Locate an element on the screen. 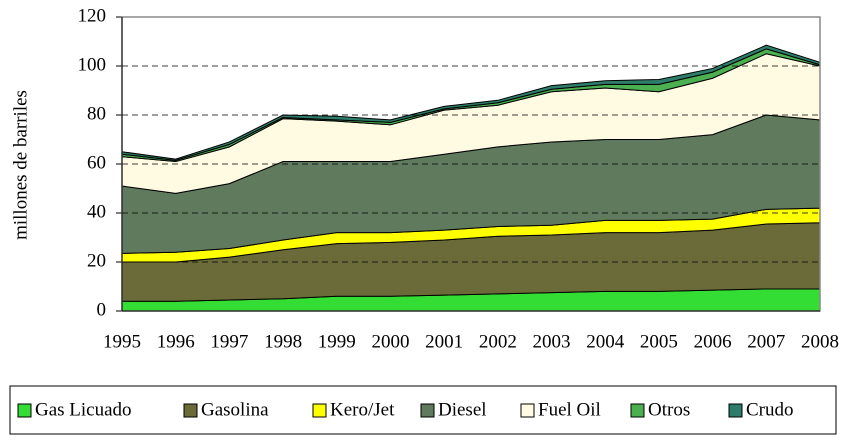  y-tick-label: 60 is located at coordinates (96, 162).